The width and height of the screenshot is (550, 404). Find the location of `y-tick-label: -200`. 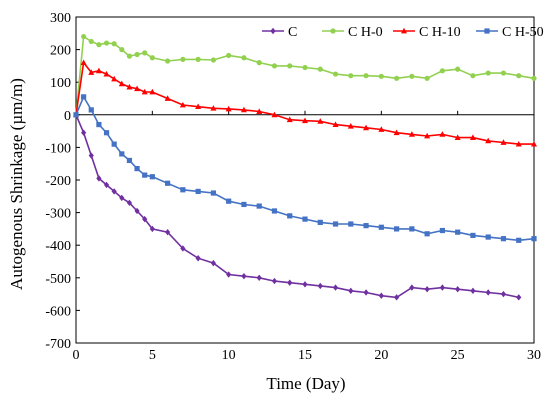

y-tick-label: -200 is located at coordinates (58, 181).